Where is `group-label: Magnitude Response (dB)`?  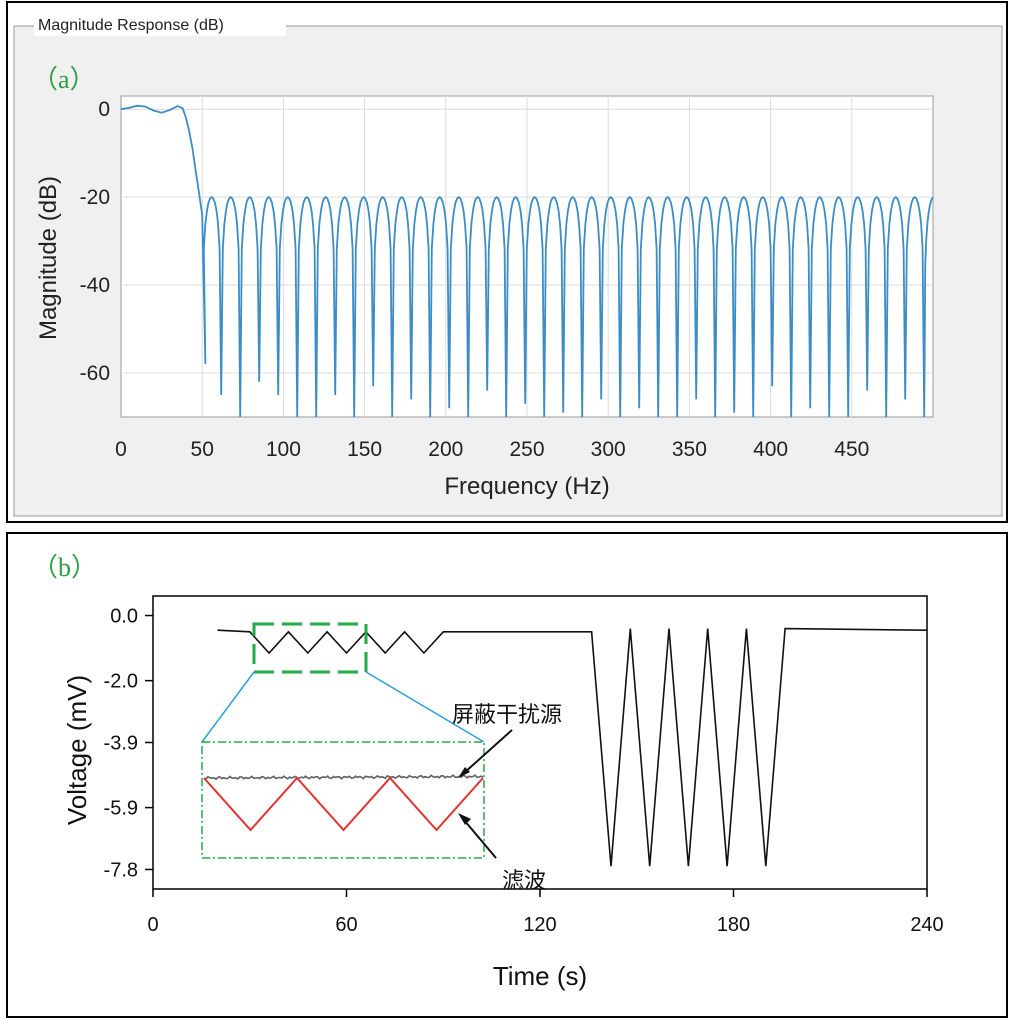 group-label: Magnitude Response (dB) is located at coordinates (131, 25).